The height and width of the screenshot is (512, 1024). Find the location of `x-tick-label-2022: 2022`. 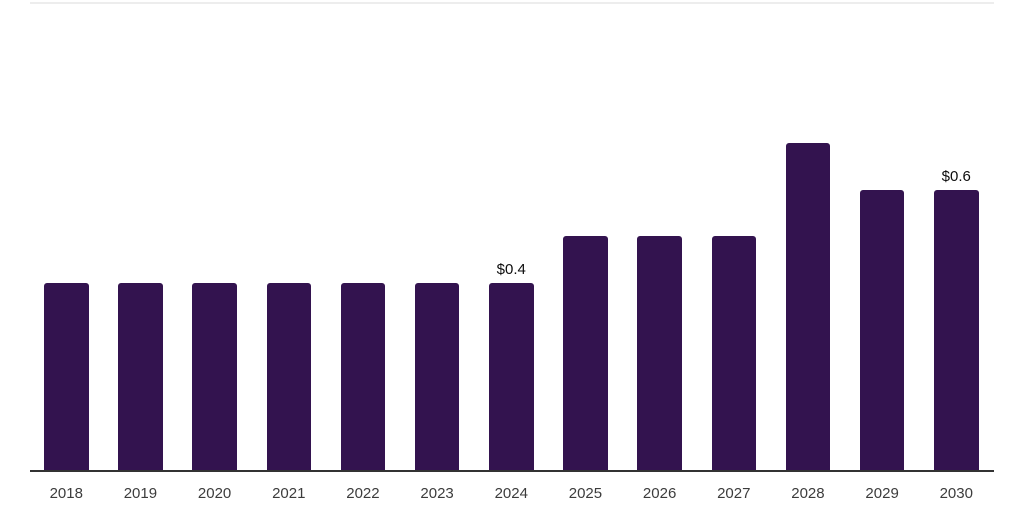

x-tick-label-2022: 2022 is located at coordinates (363, 493).